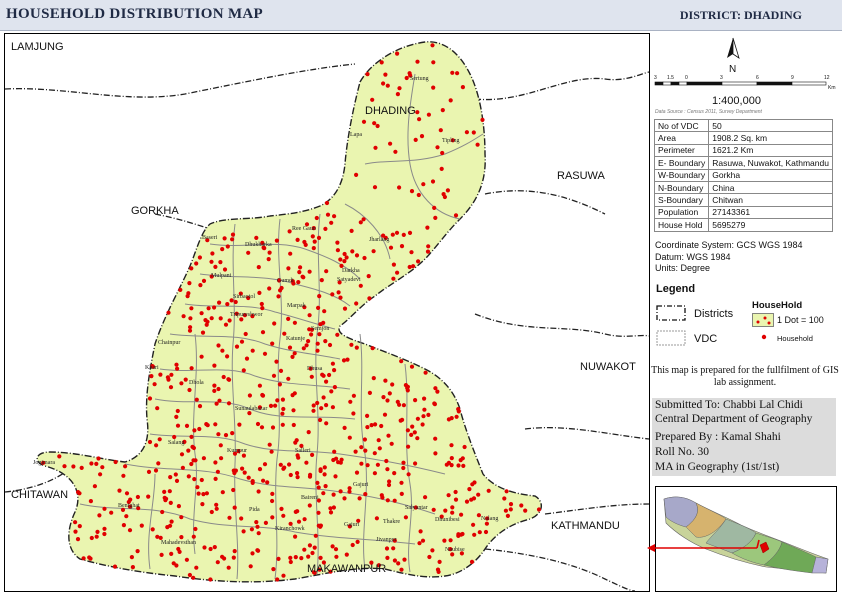 Image resolution: width=842 pixels, height=596 pixels. What do you see at coordinates (379, 240) in the screenshot?
I see `vdc-label: Jharlang` at bounding box center [379, 240].